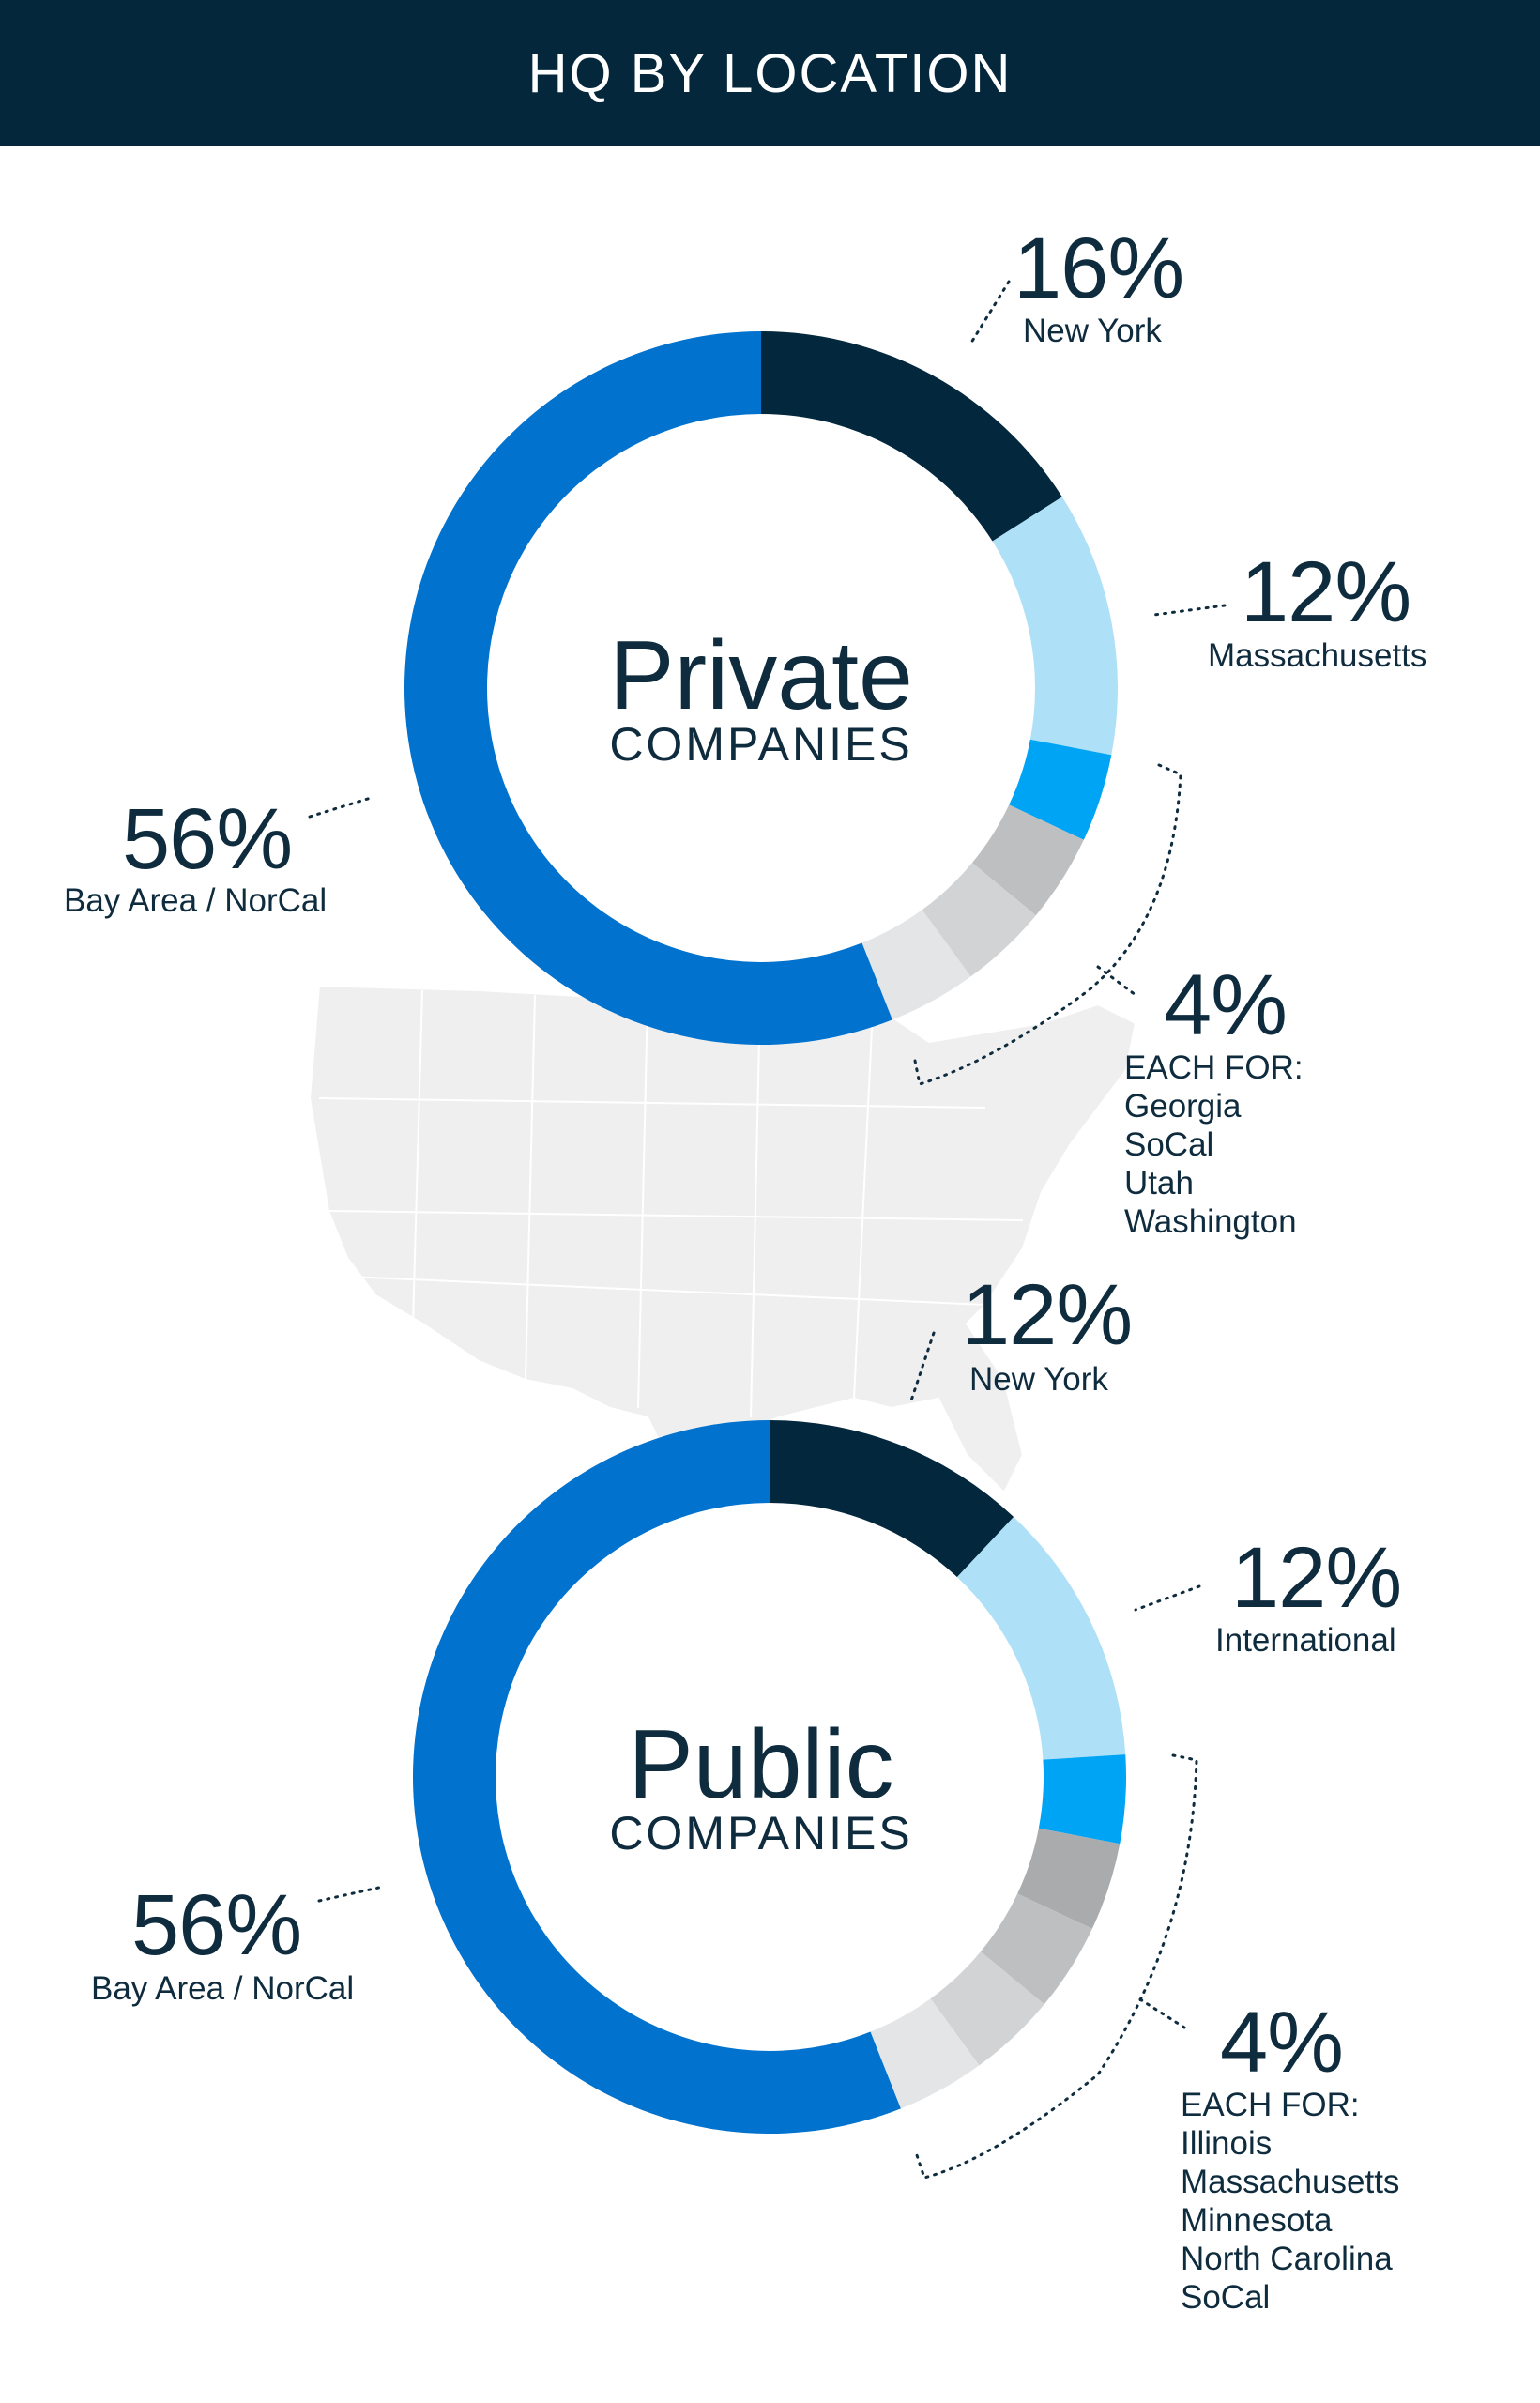  Describe the element at coordinates (1287, 2259) in the screenshot. I see `public-group-item: North Carolina` at that location.